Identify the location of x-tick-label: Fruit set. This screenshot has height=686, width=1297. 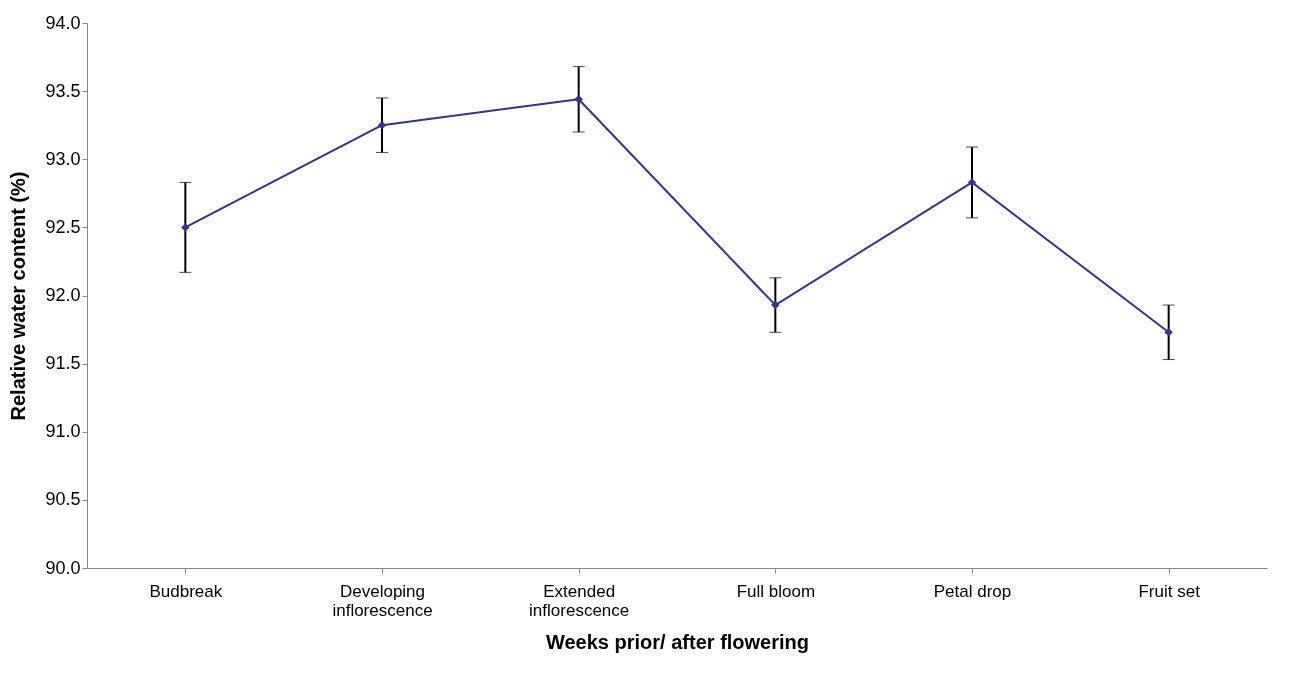
(1169, 591).